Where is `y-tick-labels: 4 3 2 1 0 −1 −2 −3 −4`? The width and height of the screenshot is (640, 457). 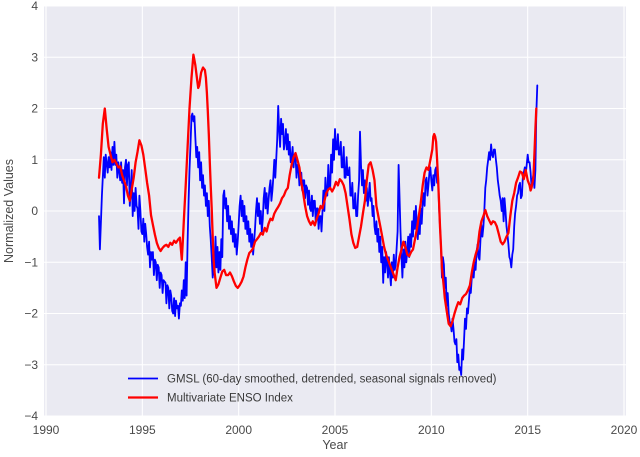 y-tick-labels: 4 3 2 1 0 −1 −2 −3 −4 is located at coordinates (31, 211).